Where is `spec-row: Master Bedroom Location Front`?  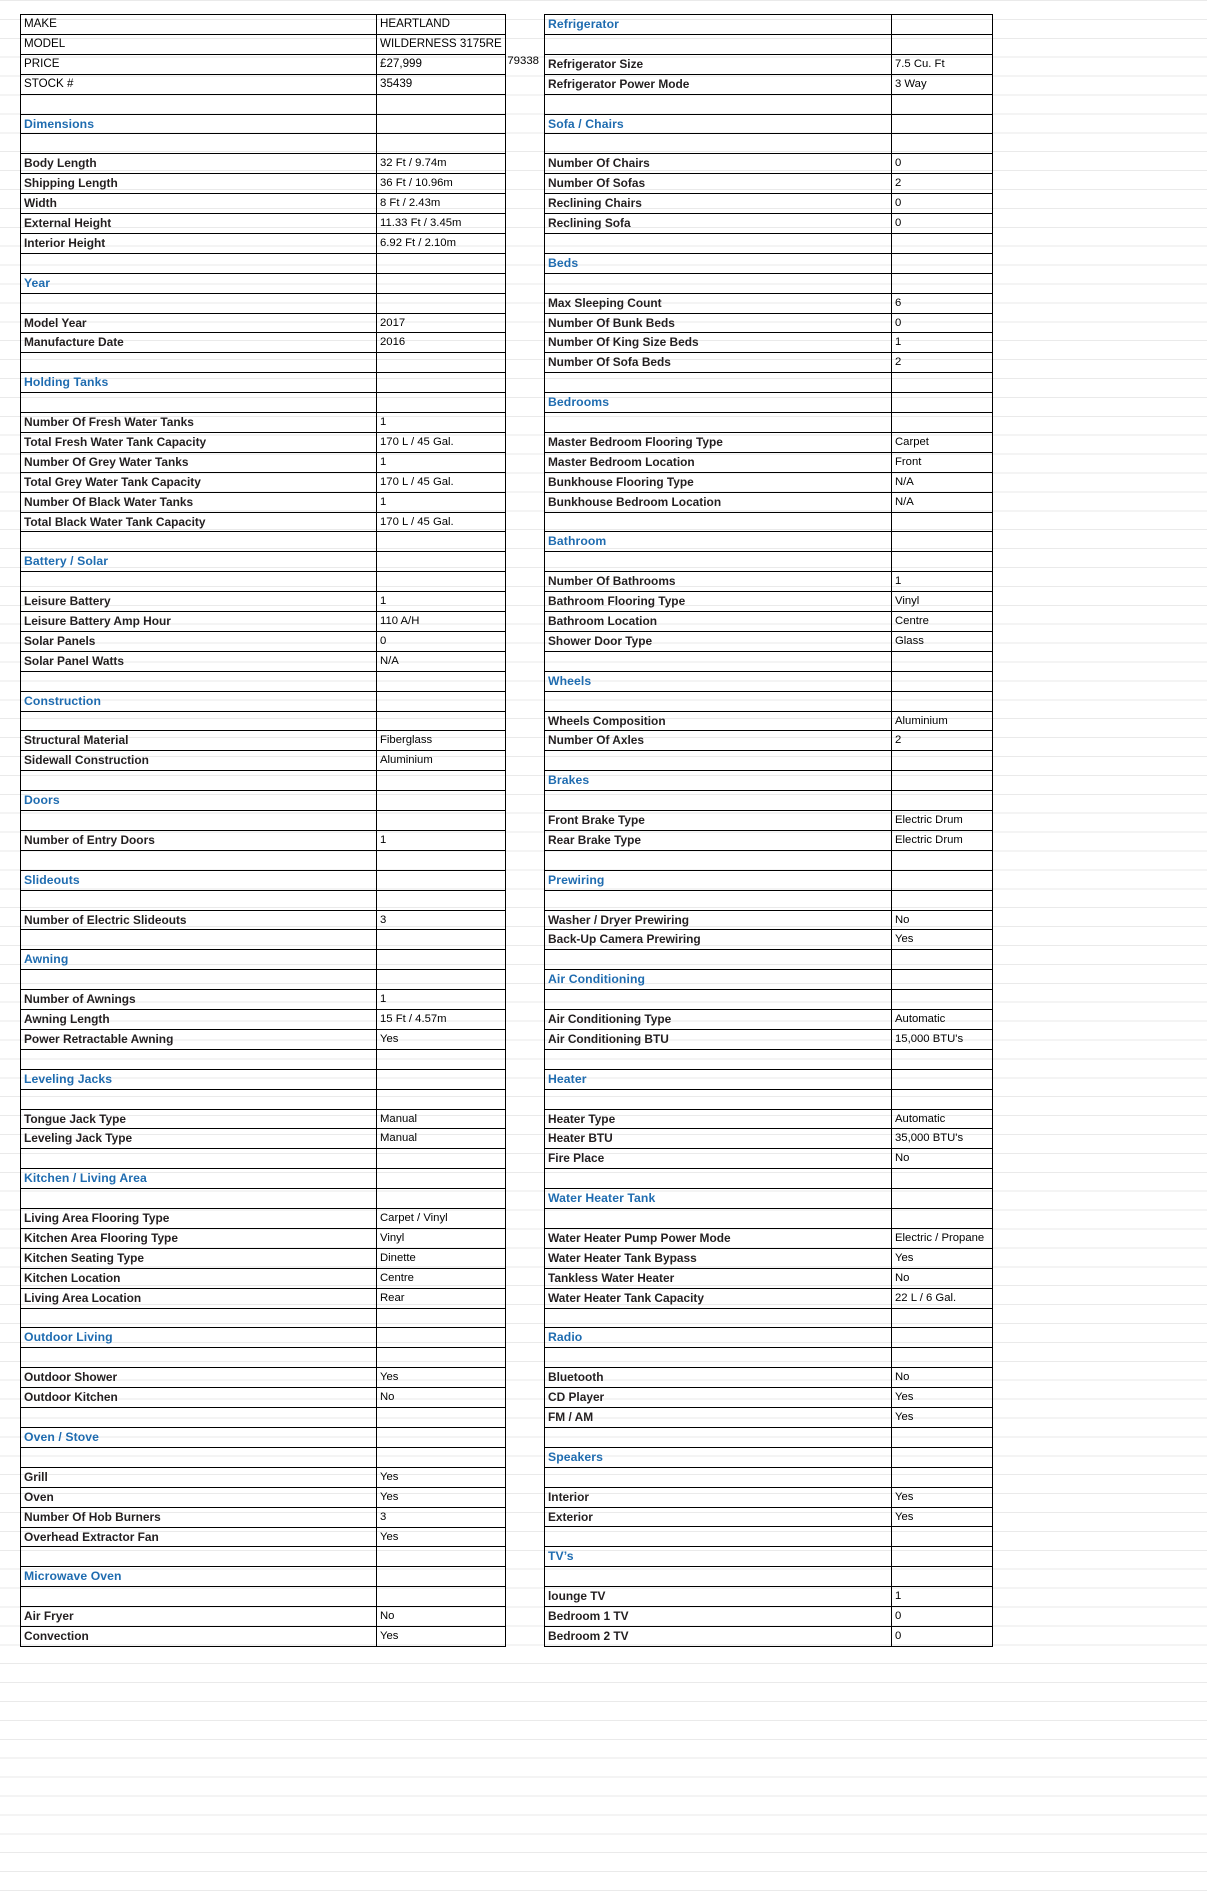
spec-row: Master Bedroom Location Front is located at coordinates (768, 462).